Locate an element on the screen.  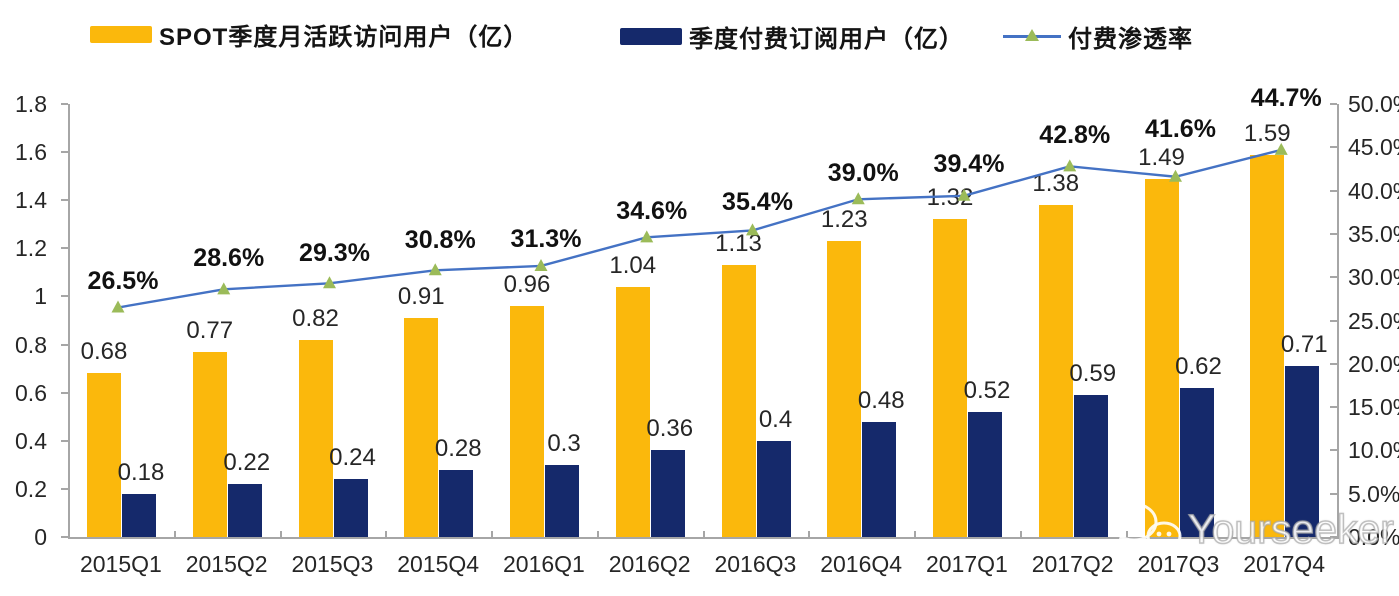
bar-paid-subs-value-label: 0.18 is located at coordinates (141, 472).